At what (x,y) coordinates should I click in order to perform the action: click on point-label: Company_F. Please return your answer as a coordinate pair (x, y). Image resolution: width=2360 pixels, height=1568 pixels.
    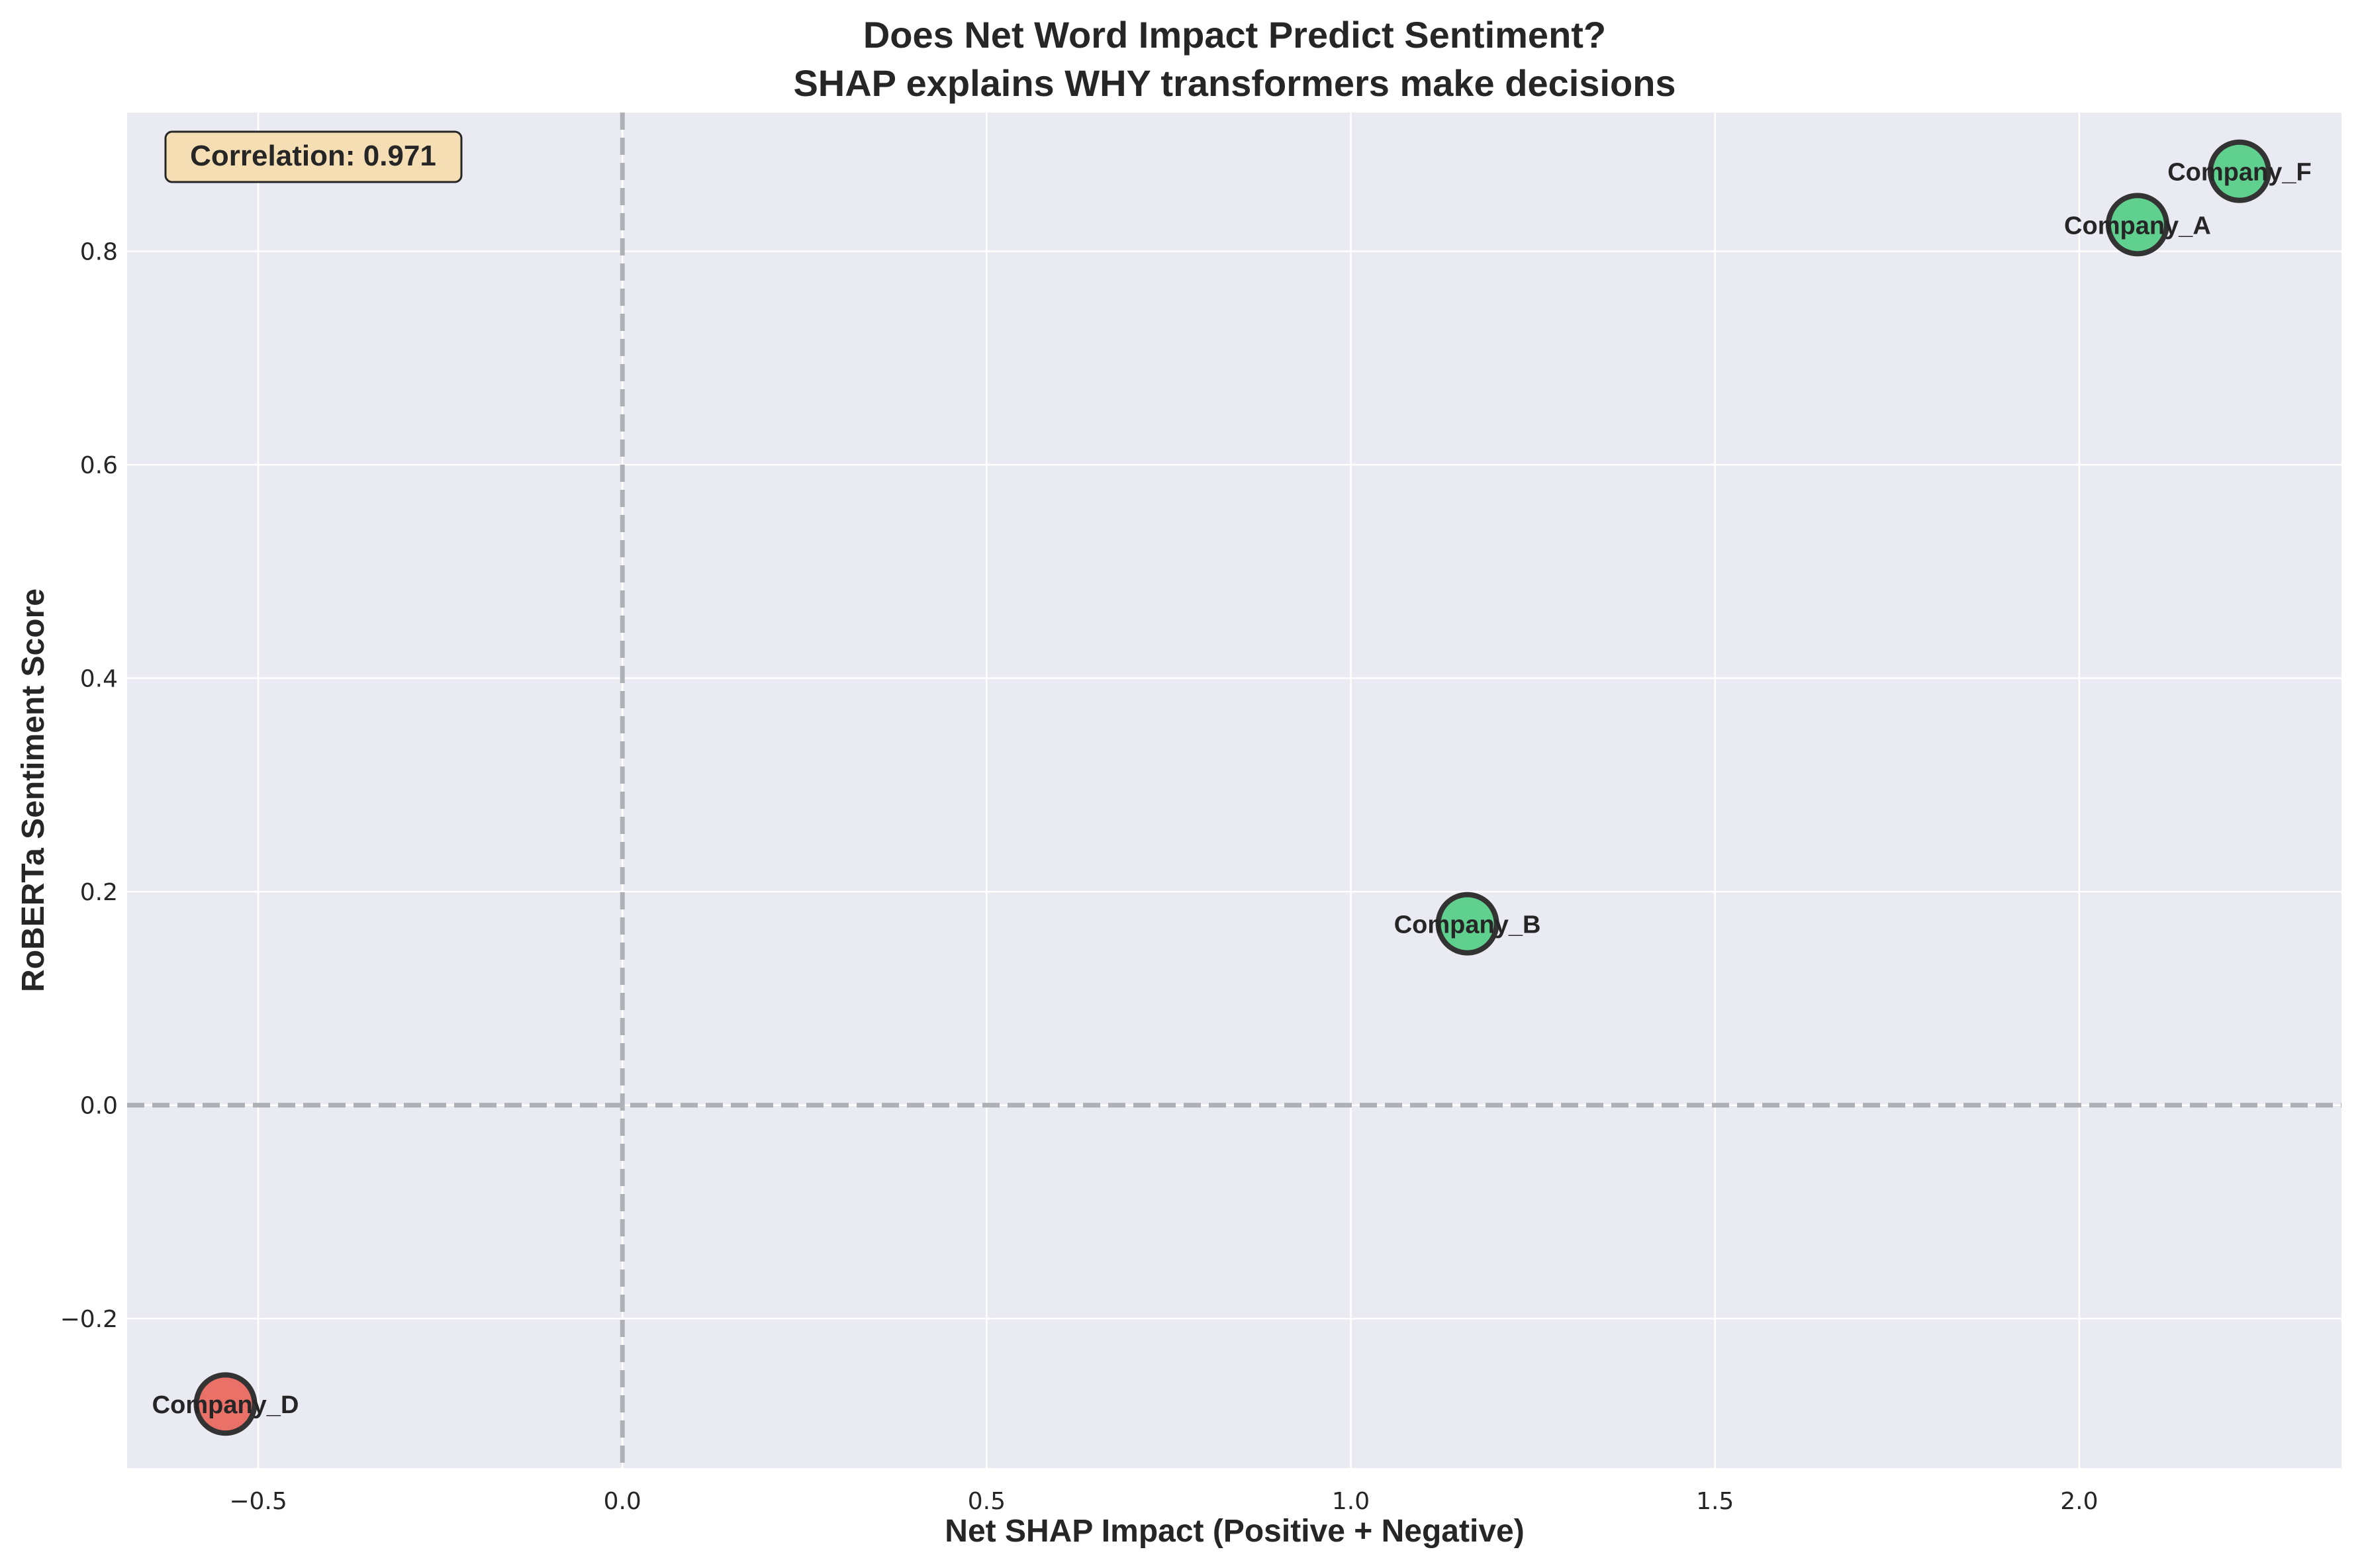
    Looking at the image, I should click on (2239, 173).